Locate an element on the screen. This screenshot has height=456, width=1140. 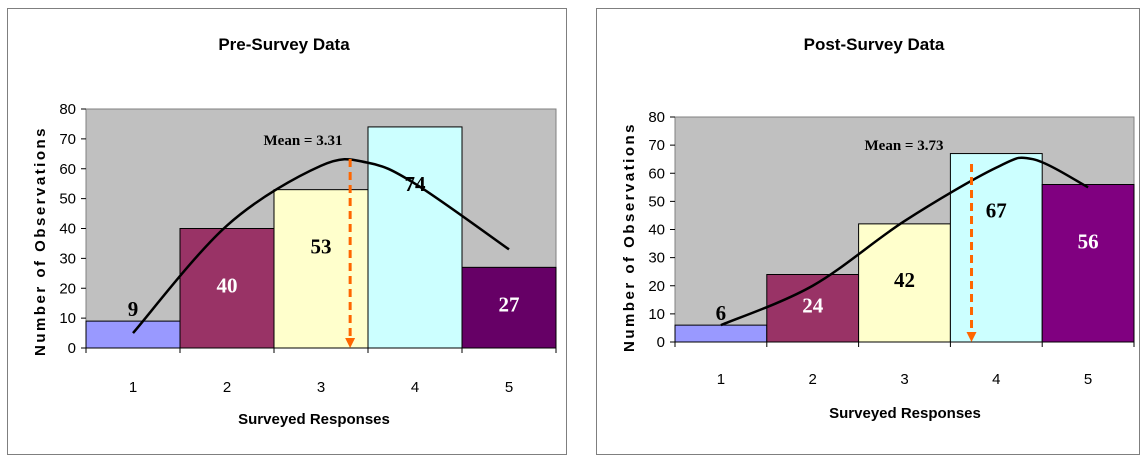
bar-value-label: 53 is located at coordinates (321, 247).